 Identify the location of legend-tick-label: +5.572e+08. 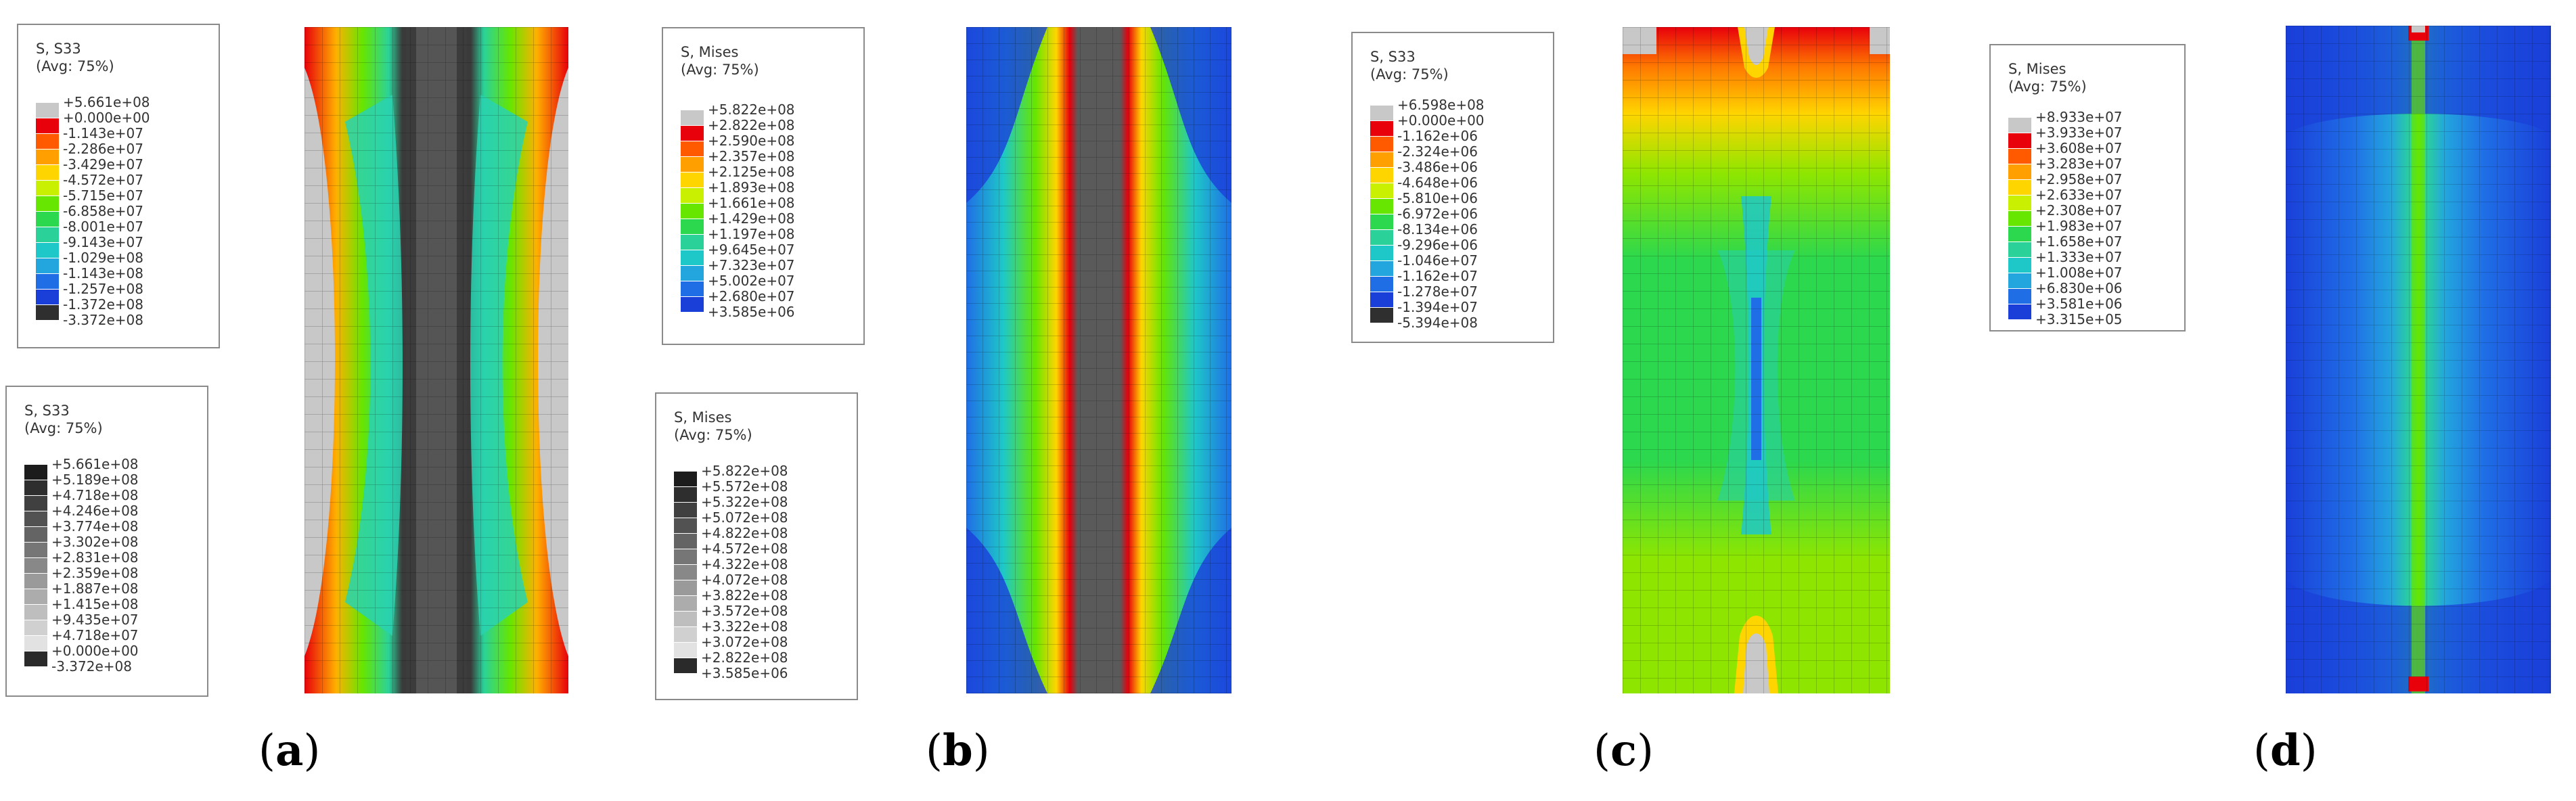
(744, 486).